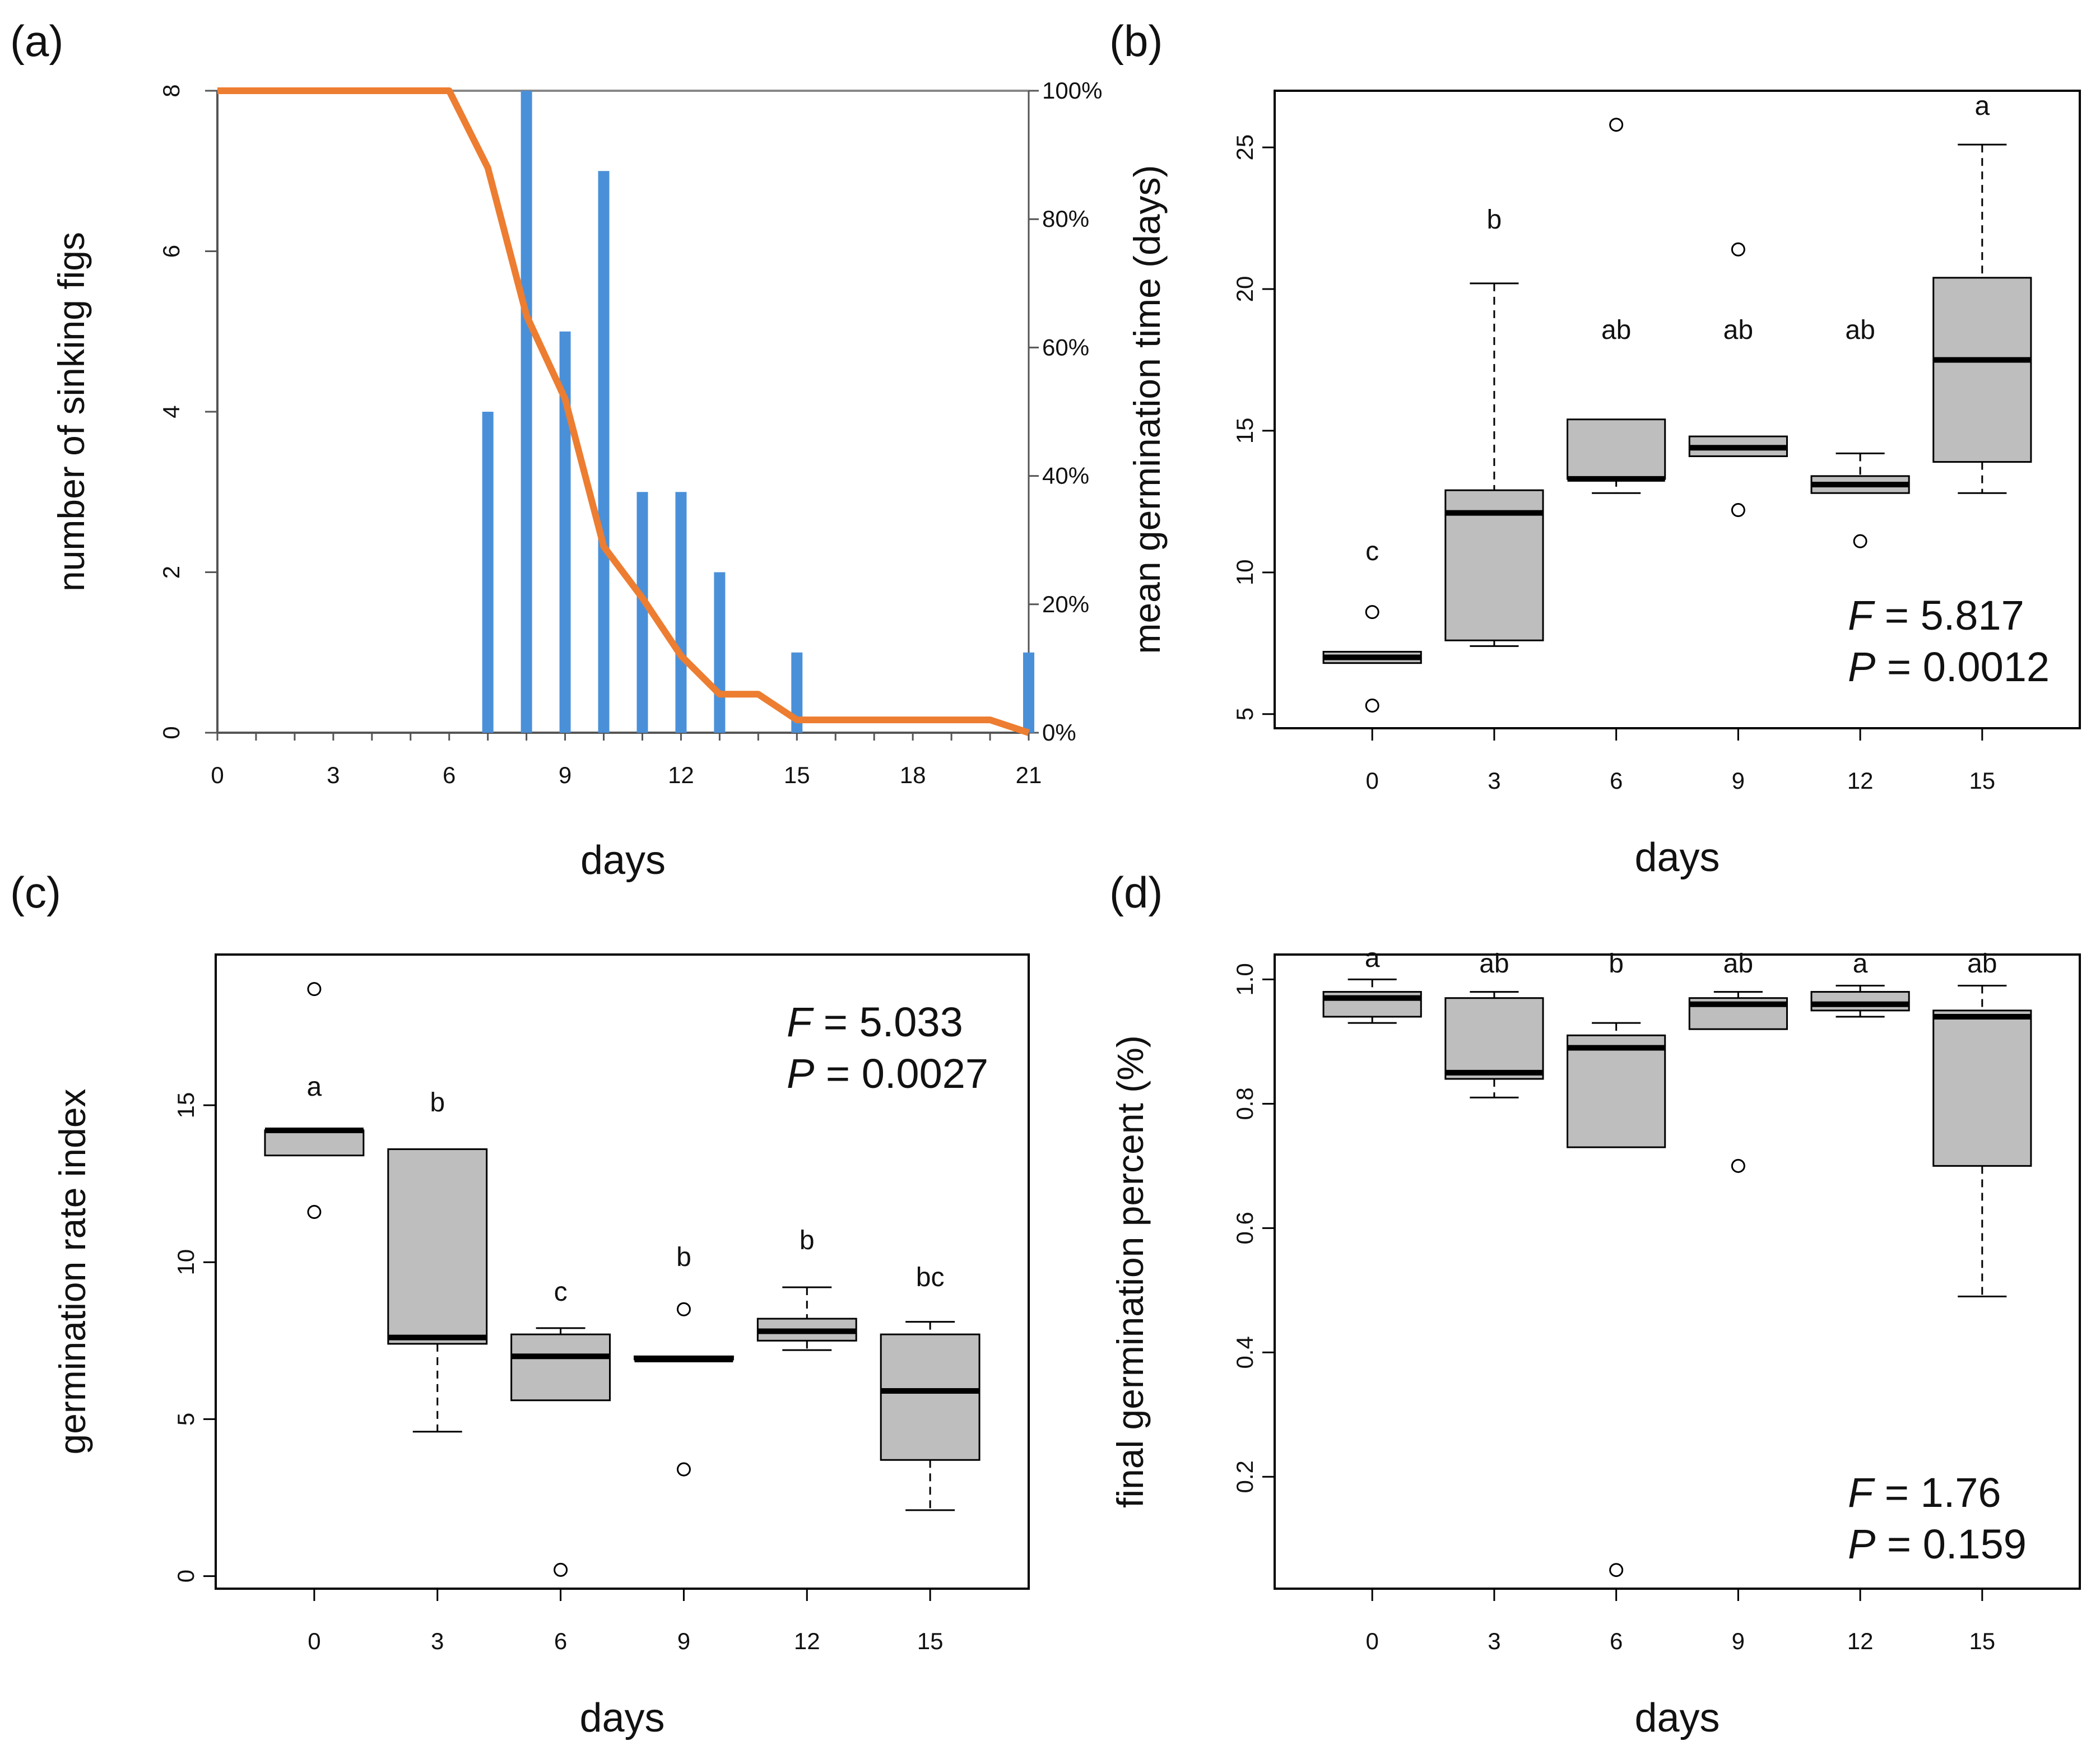 This screenshot has width=2091, height=1764. What do you see at coordinates (797, 775) in the screenshot?
I see `panel-a-x-tick-label: 15` at bounding box center [797, 775].